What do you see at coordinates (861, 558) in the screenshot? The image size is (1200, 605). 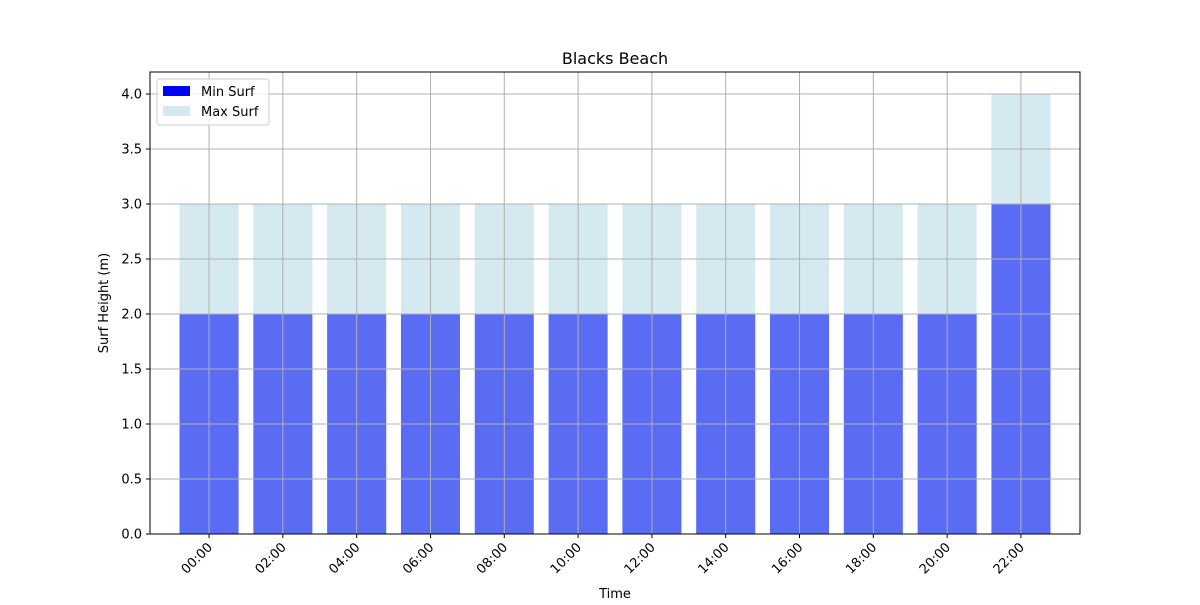 I see `x-tick-label: 18:00` at bounding box center [861, 558].